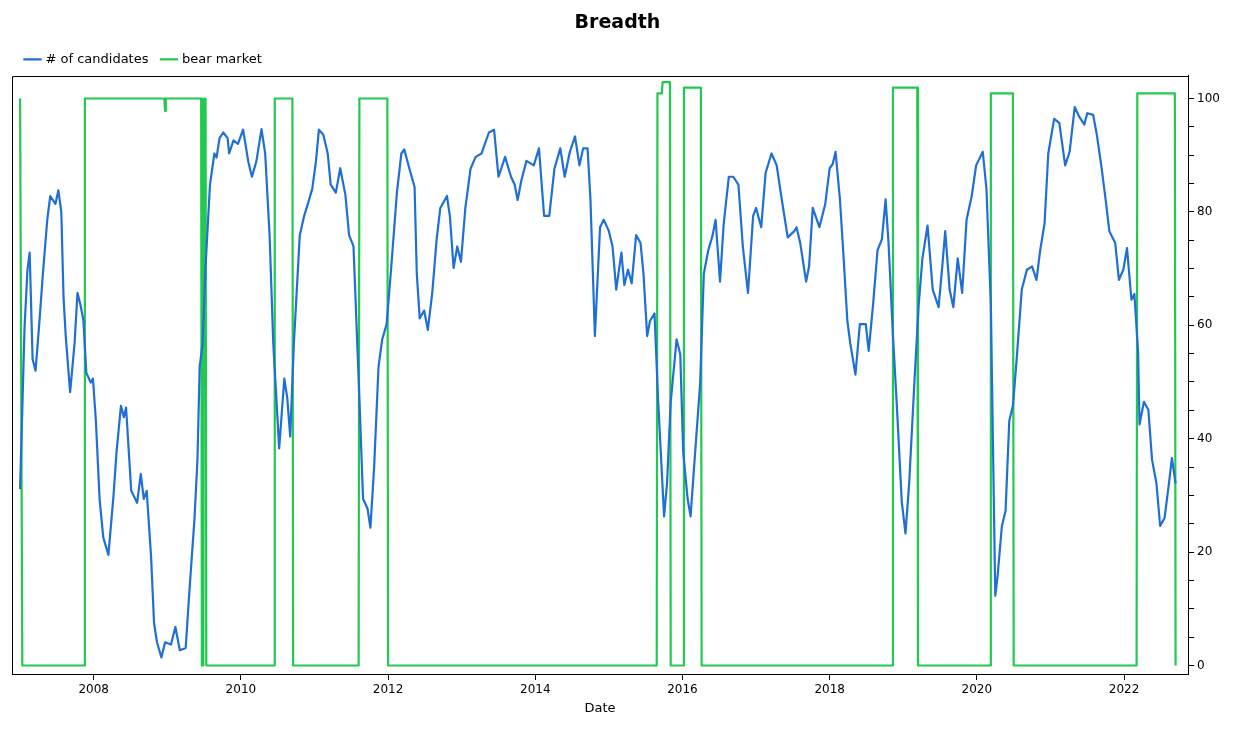 The image size is (1237, 730). Describe the element at coordinates (221, 58) in the screenshot. I see `legend-label: bear market` at that location.